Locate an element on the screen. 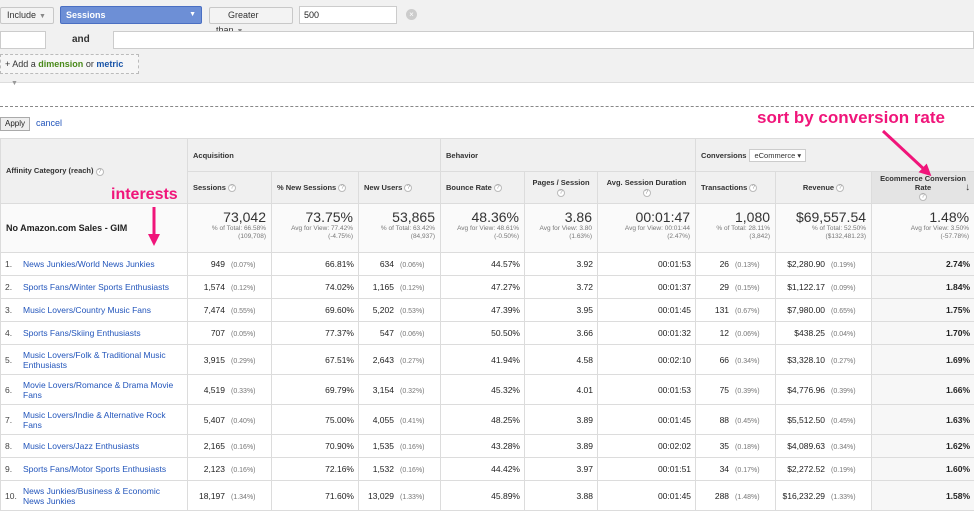 Image resolution: width=974 pixels, height=521 pixels. revenue-pct: (0.04%) is located at coordinates (843, 334).